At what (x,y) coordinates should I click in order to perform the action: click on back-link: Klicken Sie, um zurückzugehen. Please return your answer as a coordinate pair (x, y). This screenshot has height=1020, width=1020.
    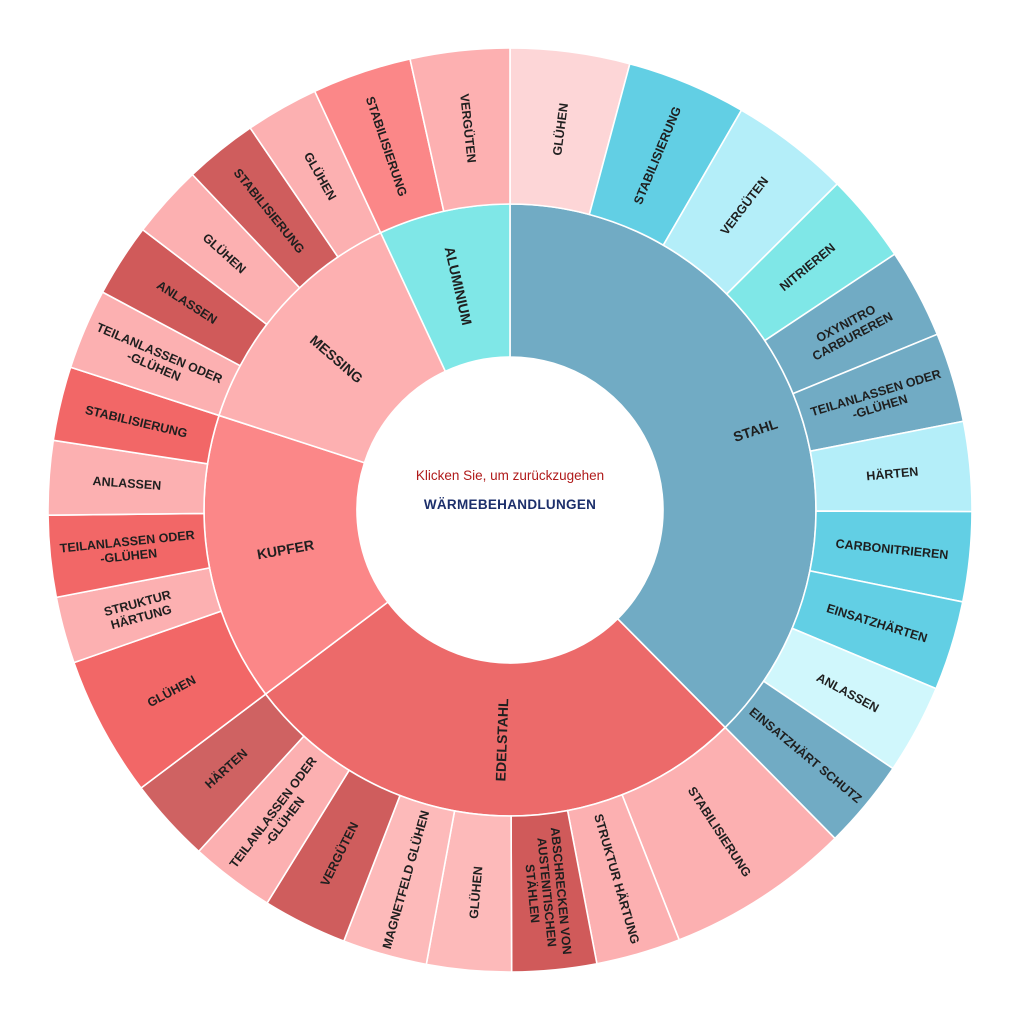
    Looking at the image, I should click on (510, 475).